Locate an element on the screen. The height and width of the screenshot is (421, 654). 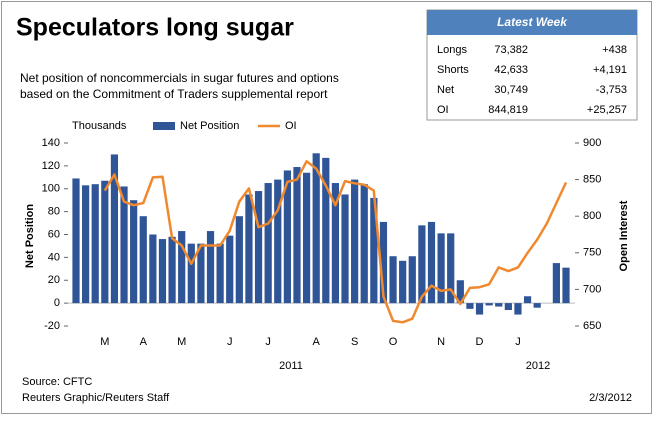
table-value: 42,633 is located at coordinates (511, 70).